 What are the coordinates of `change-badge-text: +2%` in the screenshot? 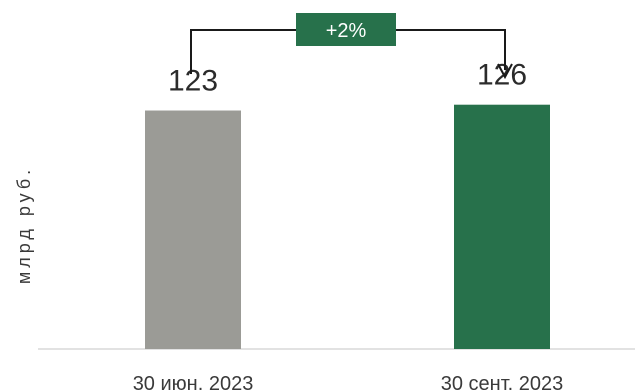 It's located at (346, 31).